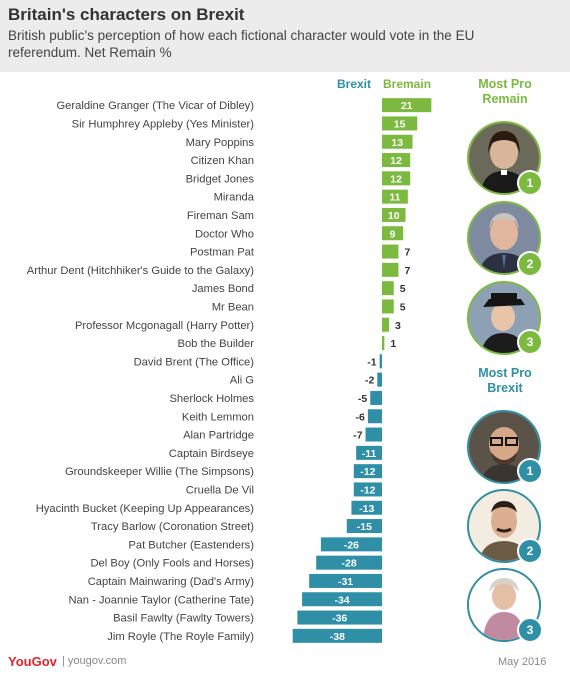  What do you see at coordinates (172, 564) in the screenshot?
I see `category-label: Del Boy (Only Fools and Horses)` at bounding box center [172, 564].